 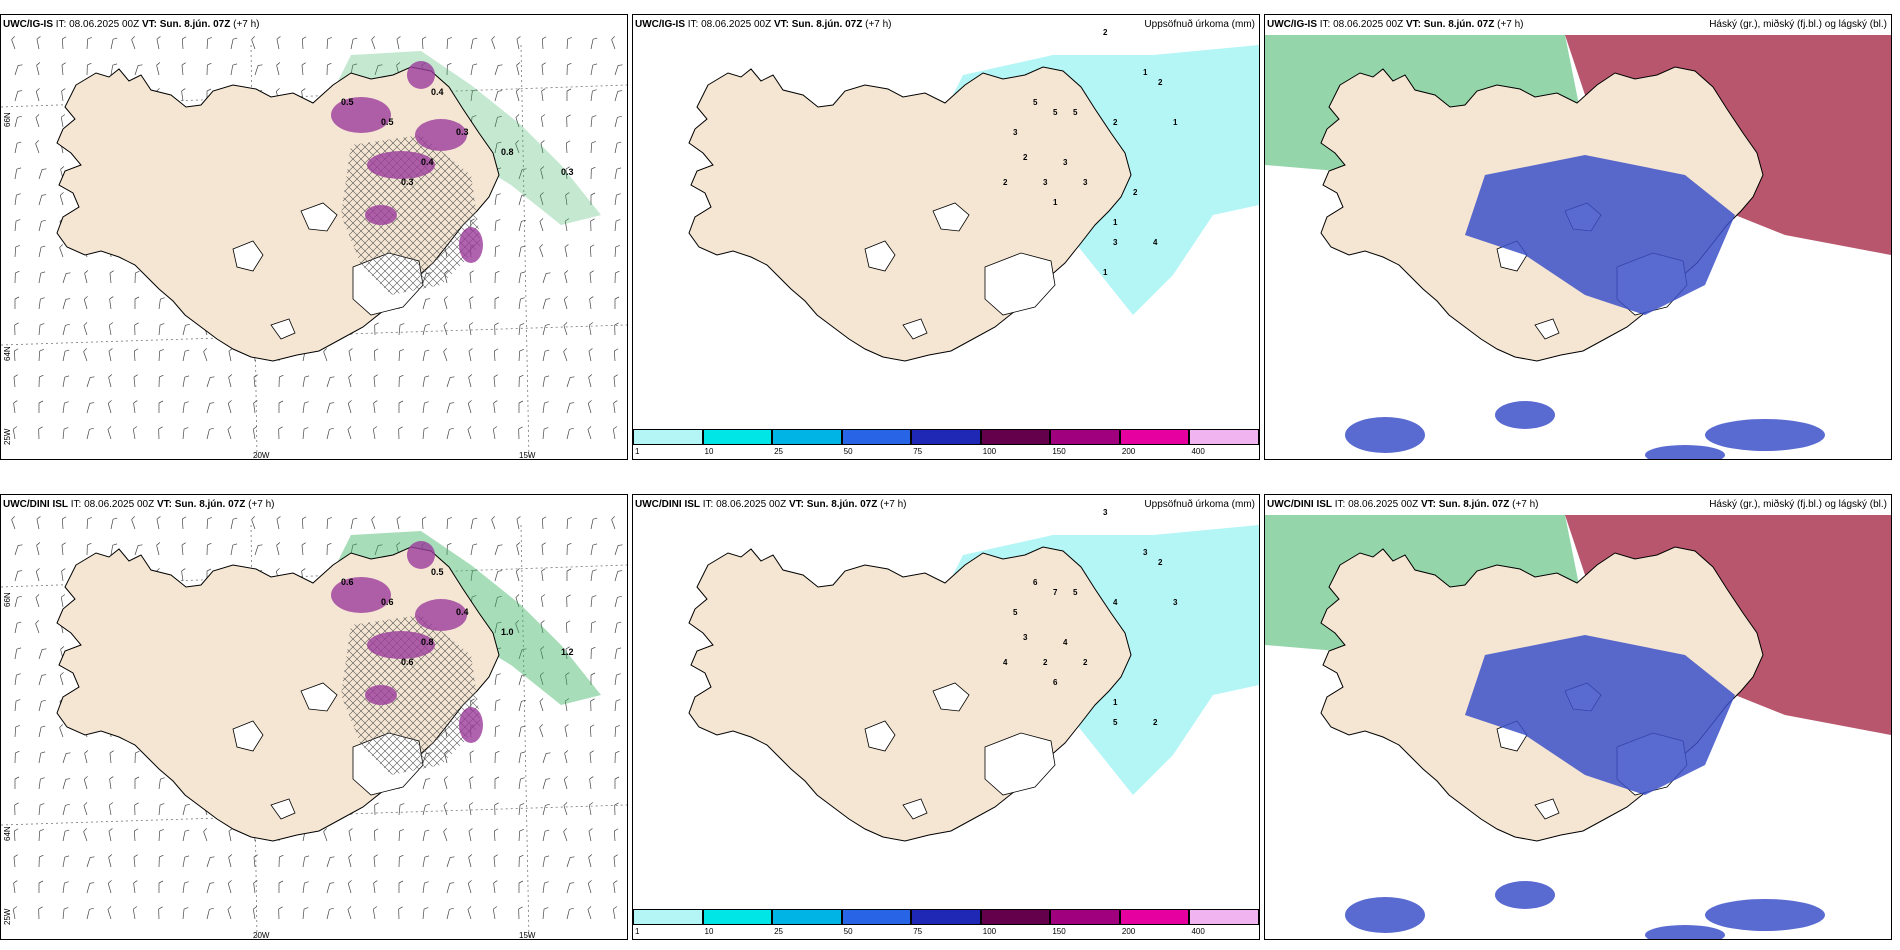 I want to click on lon-label-15w: 15W, so click(x=527, y=935).